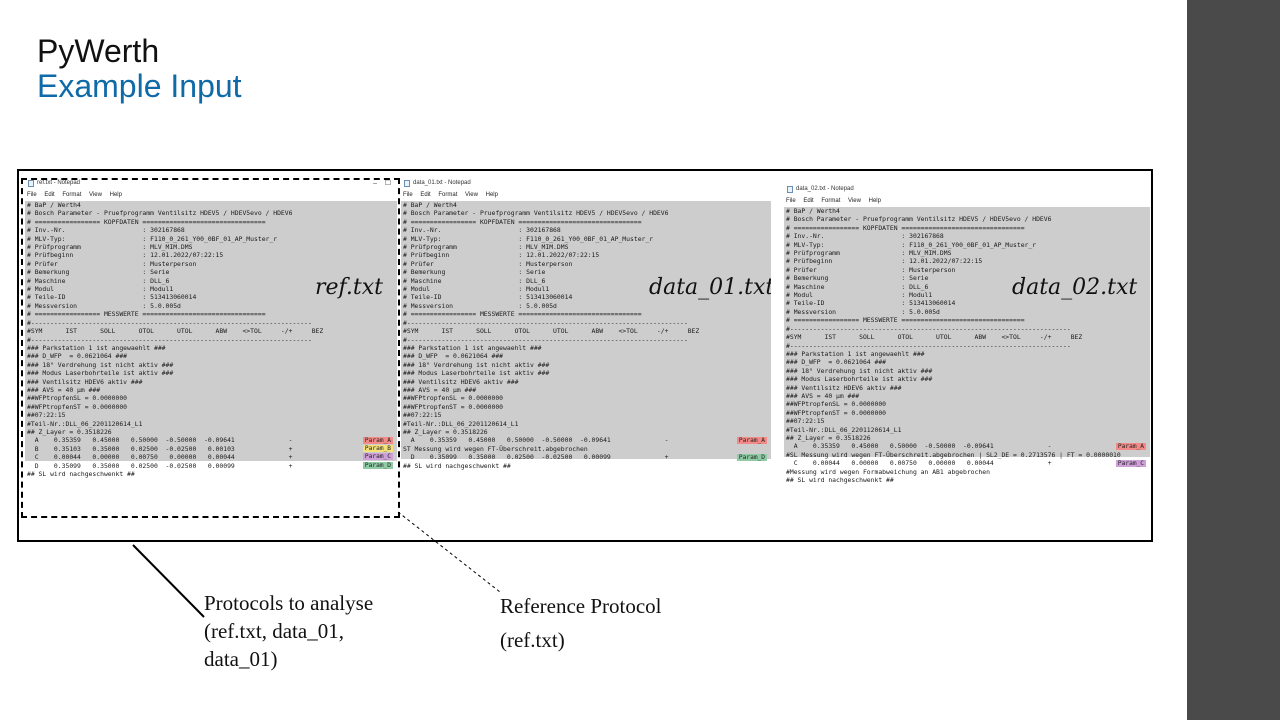  I want to click on reference-note: Reference Protocol (ref.txt), so click(581, 623).